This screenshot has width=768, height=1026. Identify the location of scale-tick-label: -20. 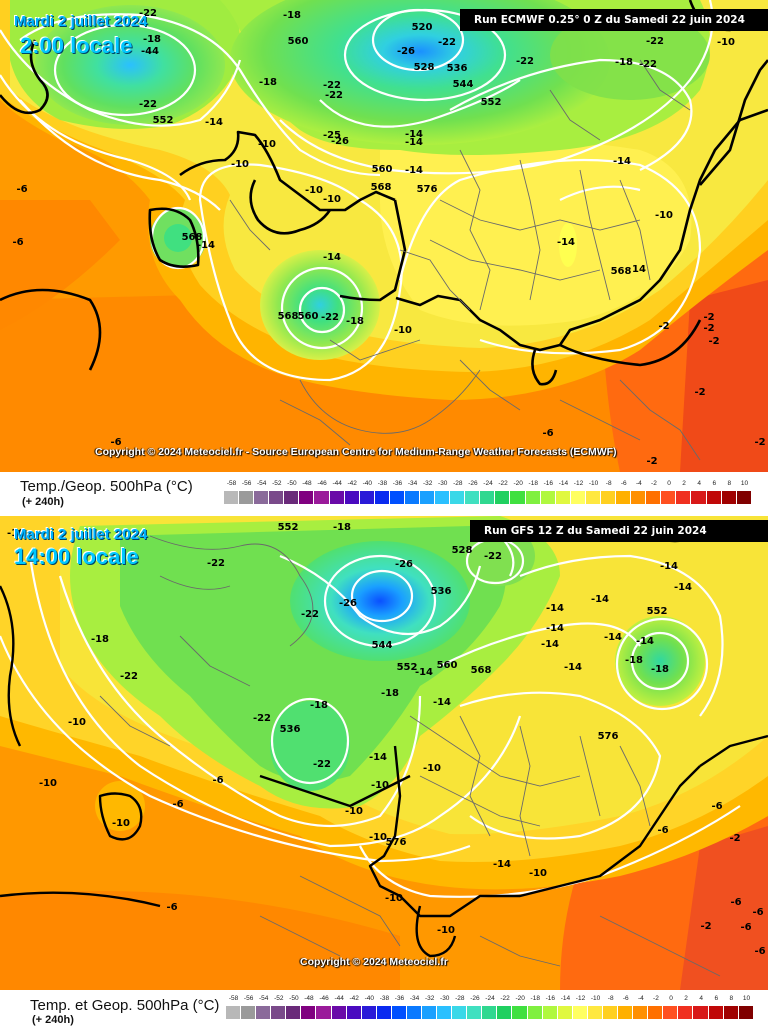
(520, 998).